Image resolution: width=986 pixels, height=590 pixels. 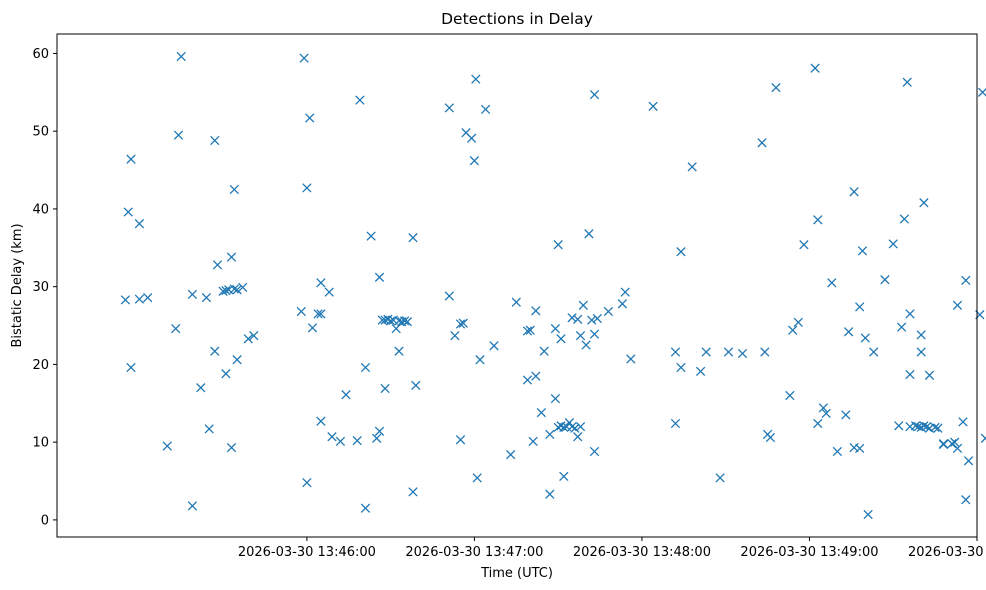 What do you see at coordinates (40, 54) in the screenshot?
I see `y-tick-label: 60` at bounding box center [40, 54].